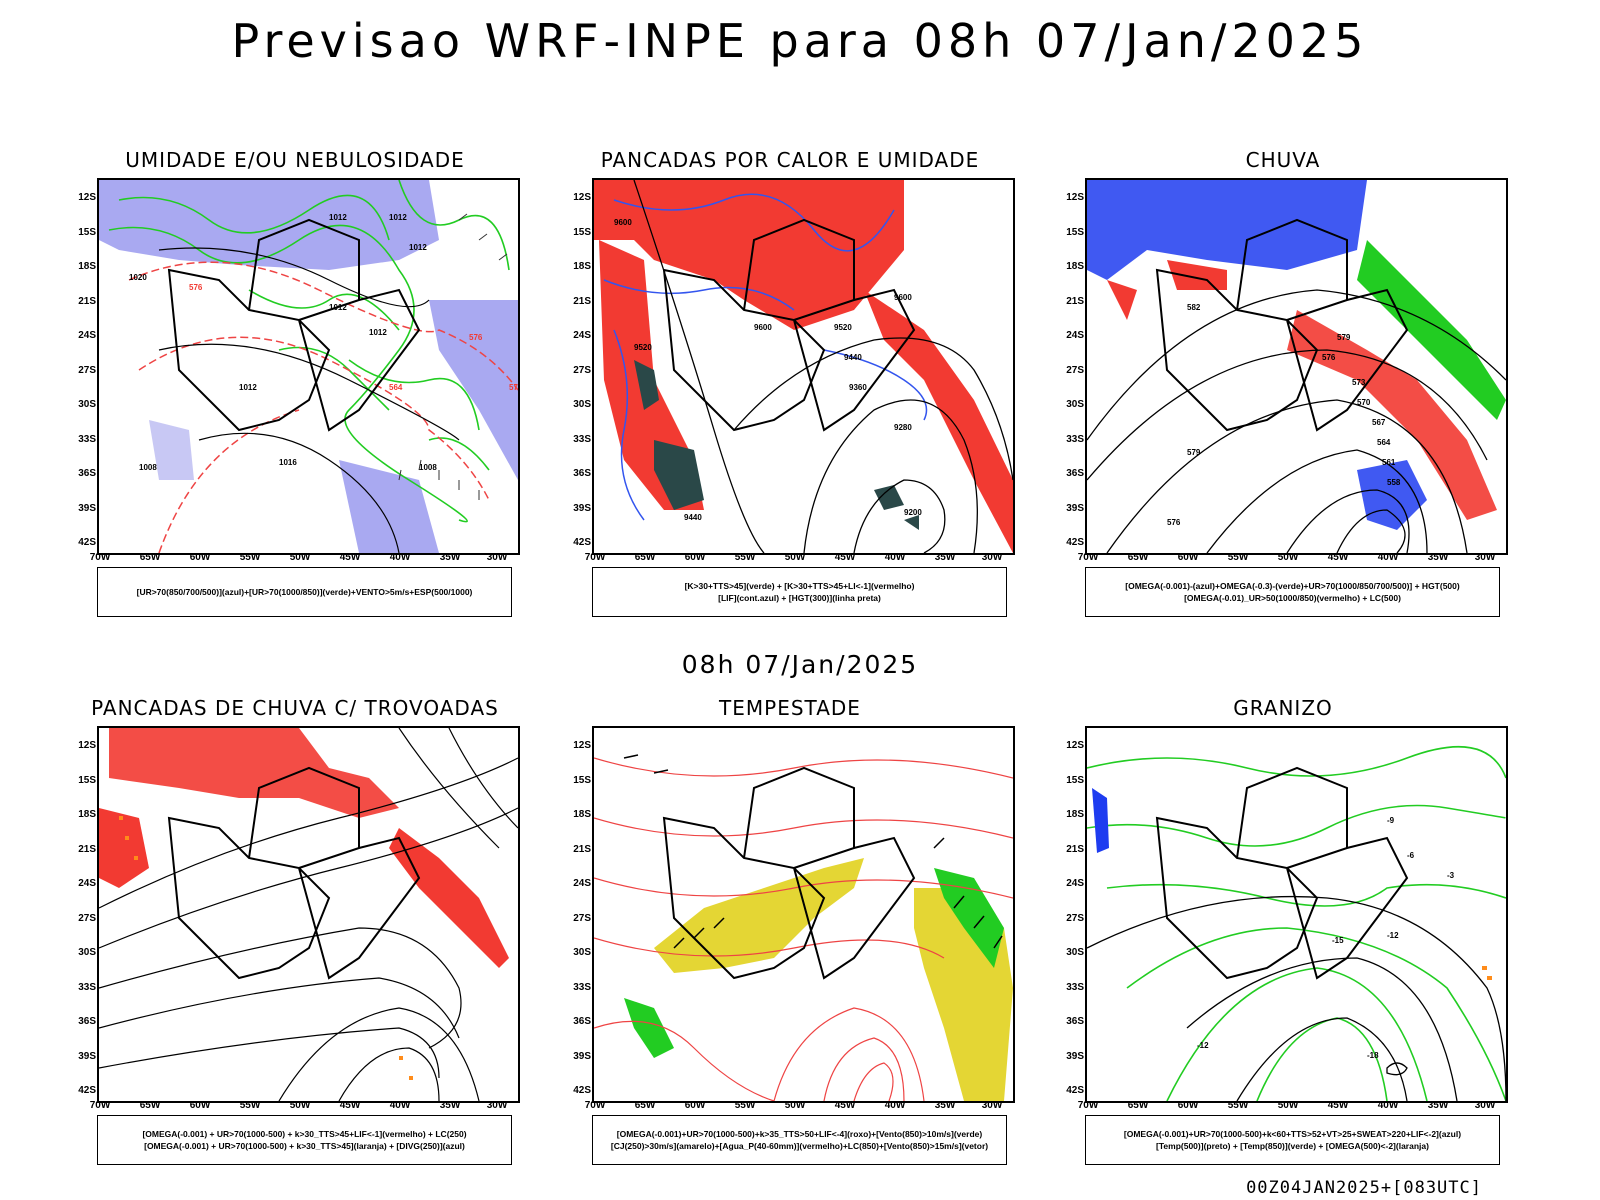 The image size is (1600, 1200). Describe the element at coordinates (643, 347) in the screenshot. I see `contour-label: 9520` at that location.